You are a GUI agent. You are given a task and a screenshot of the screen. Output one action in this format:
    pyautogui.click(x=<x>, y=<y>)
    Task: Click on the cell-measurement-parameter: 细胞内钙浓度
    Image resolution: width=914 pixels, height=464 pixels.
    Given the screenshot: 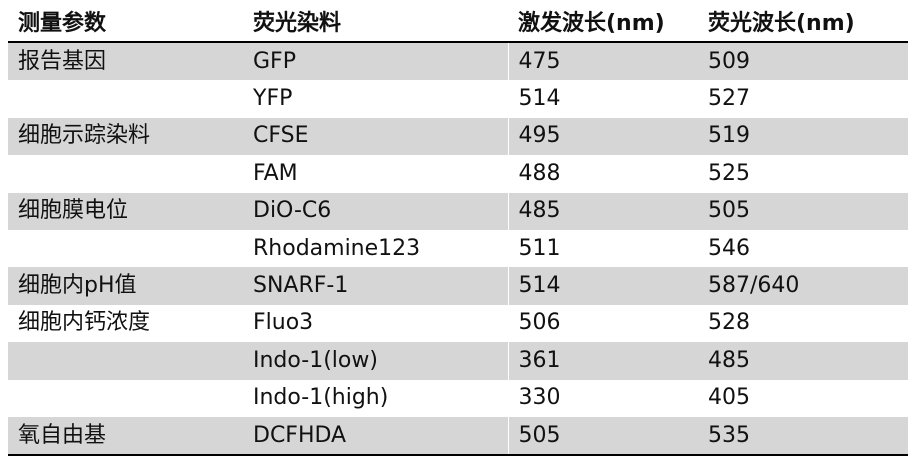 What is the action you would take?
    pyautogui.click(x=84, y=323)
    